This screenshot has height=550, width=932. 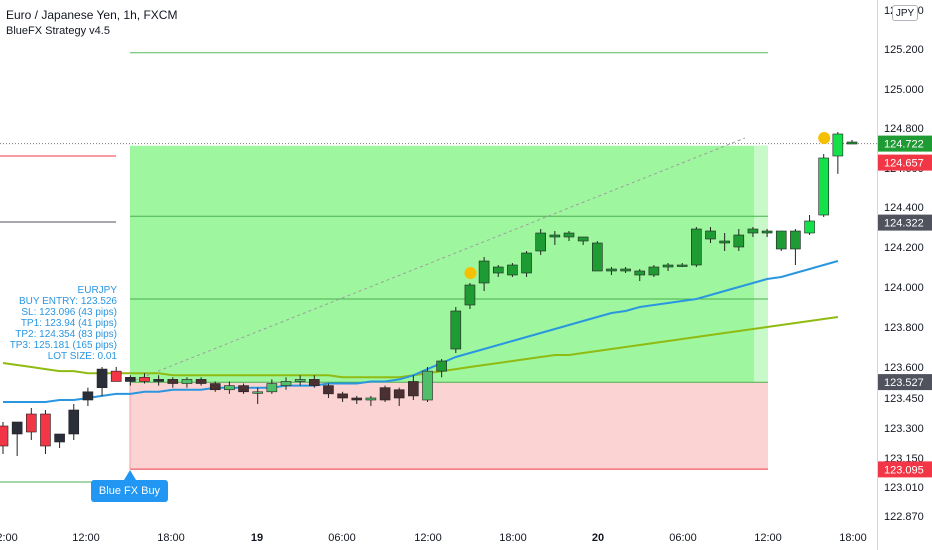 What do you see at coordinates (904, 429) in the screenshot?
I see `y-axis-label: 123.300` at bounding box center [904, 429].